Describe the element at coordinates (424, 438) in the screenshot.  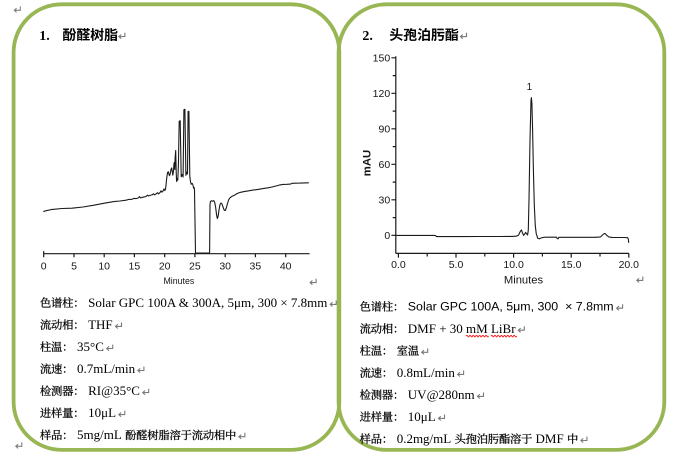
I see `svg-text: 0.2mg/mL` at that location.